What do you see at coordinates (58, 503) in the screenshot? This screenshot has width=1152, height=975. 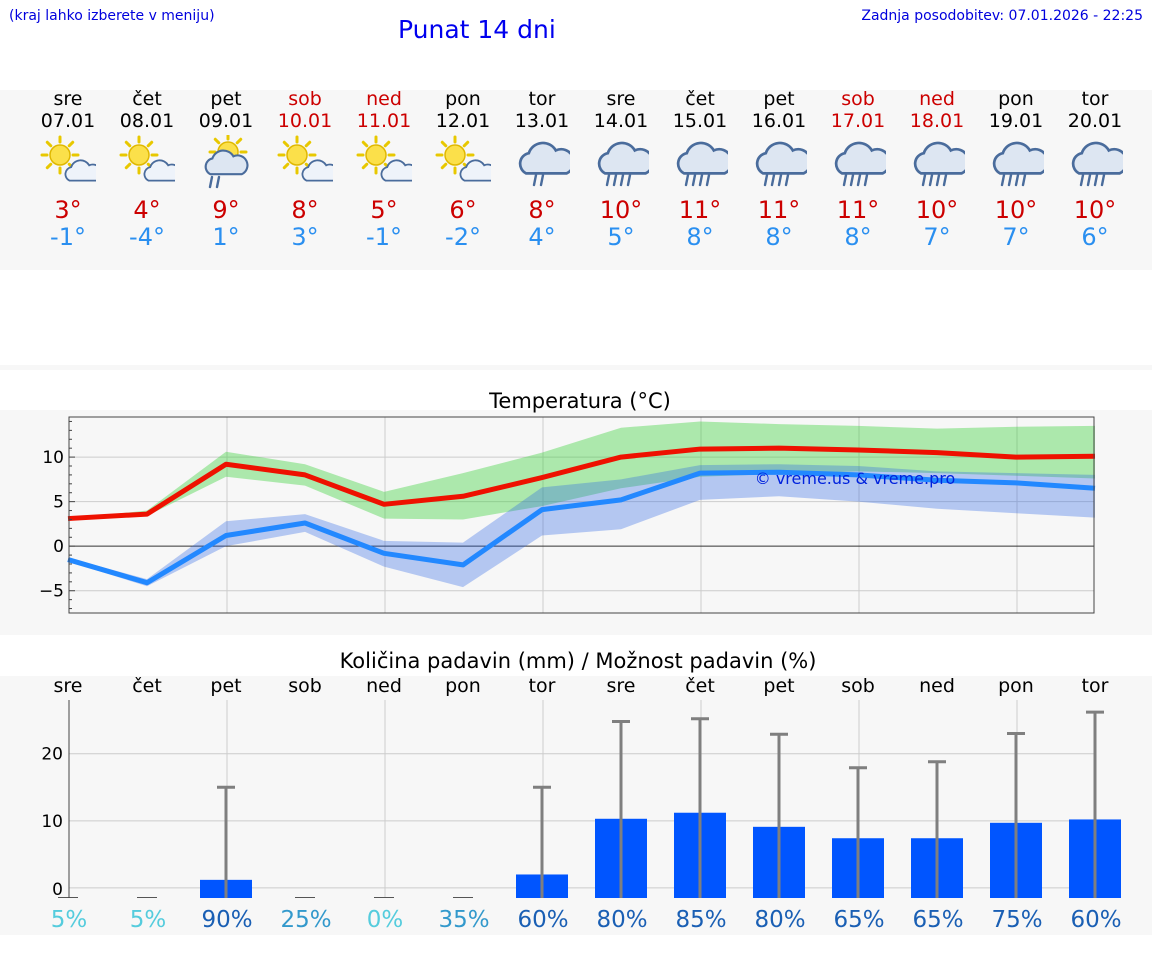 I see `y-tick-label: 5` at bounding box center [58, 503].